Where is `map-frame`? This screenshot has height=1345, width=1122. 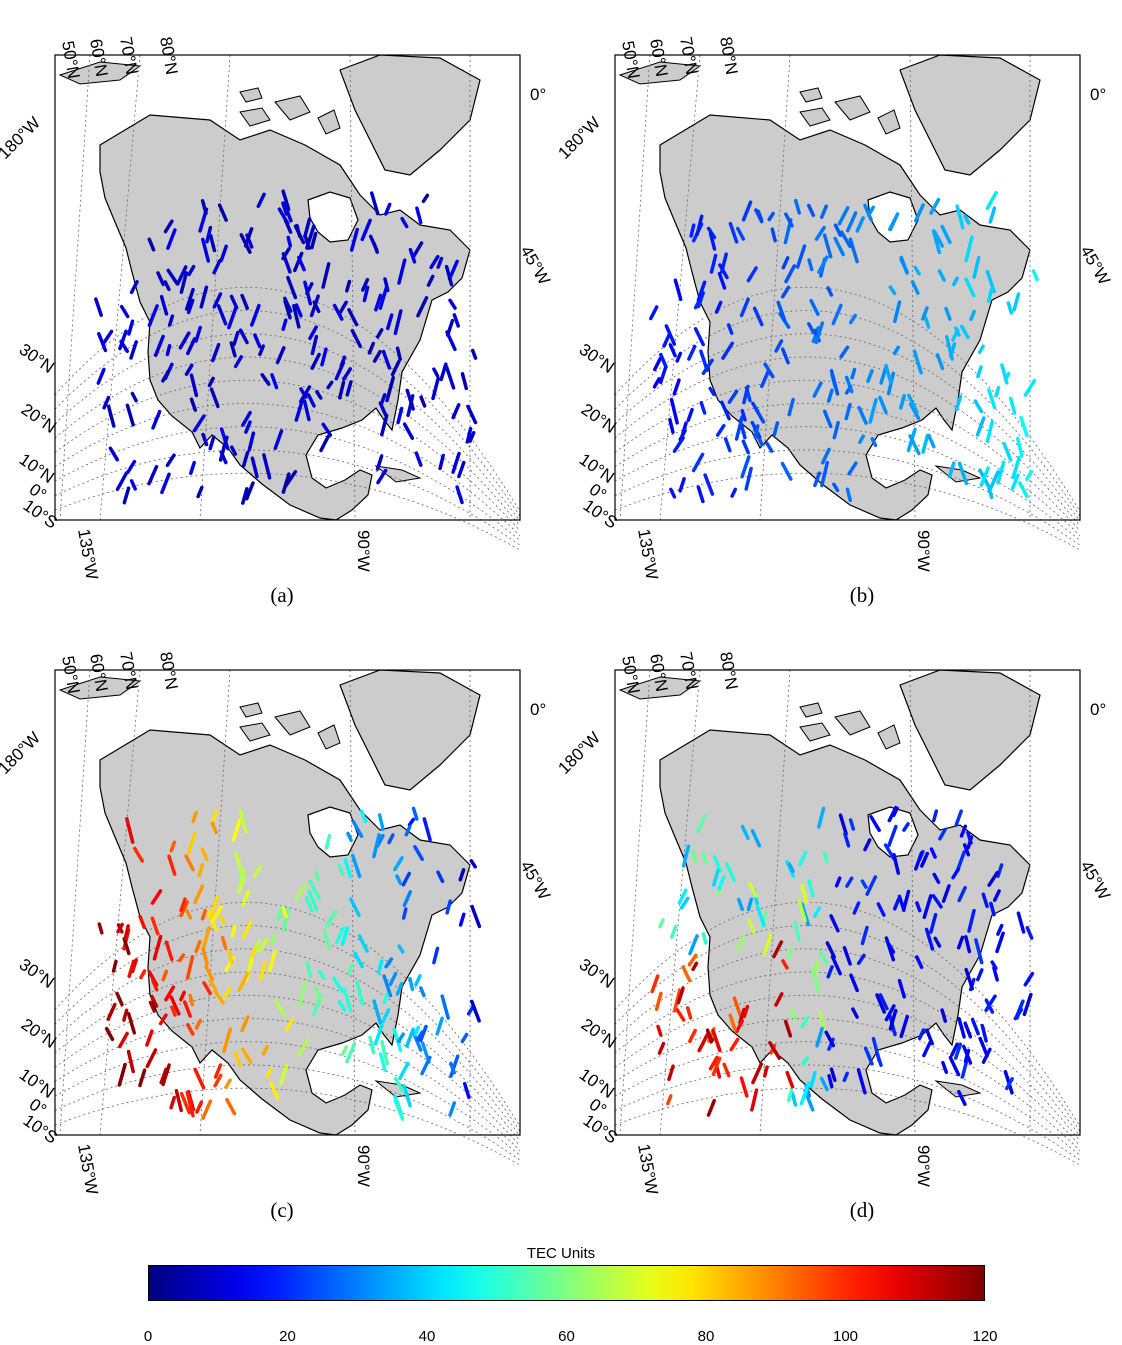
map-frame is located at coordinates (287, 287).